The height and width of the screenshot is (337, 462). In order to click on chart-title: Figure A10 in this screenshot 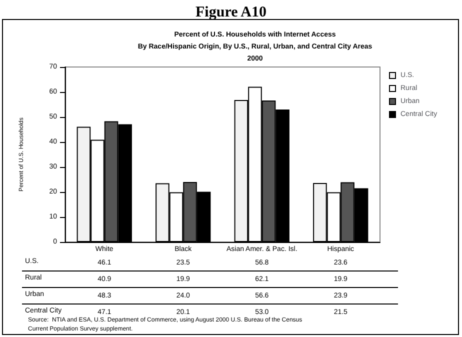, I will do `click(231, 12)`.